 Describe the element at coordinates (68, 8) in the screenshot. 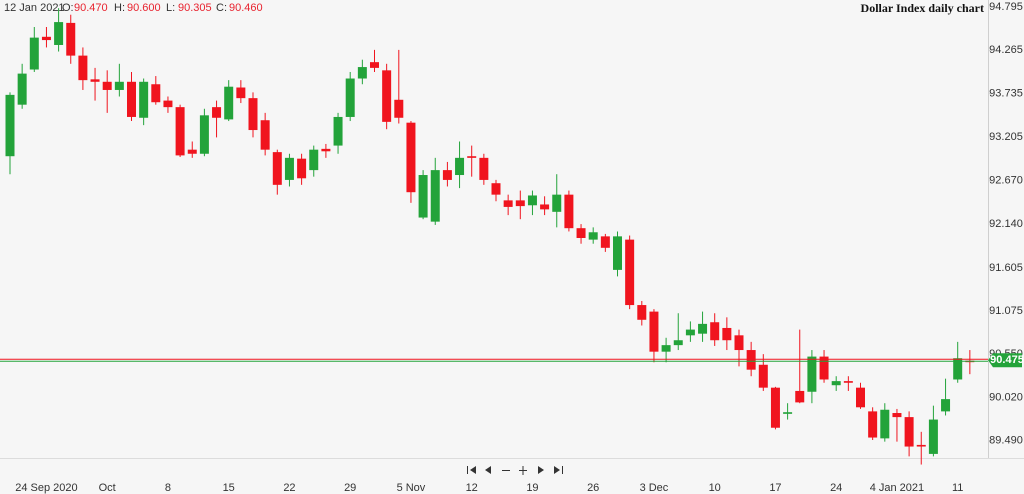

I see `header-open-label: O:` at that location.